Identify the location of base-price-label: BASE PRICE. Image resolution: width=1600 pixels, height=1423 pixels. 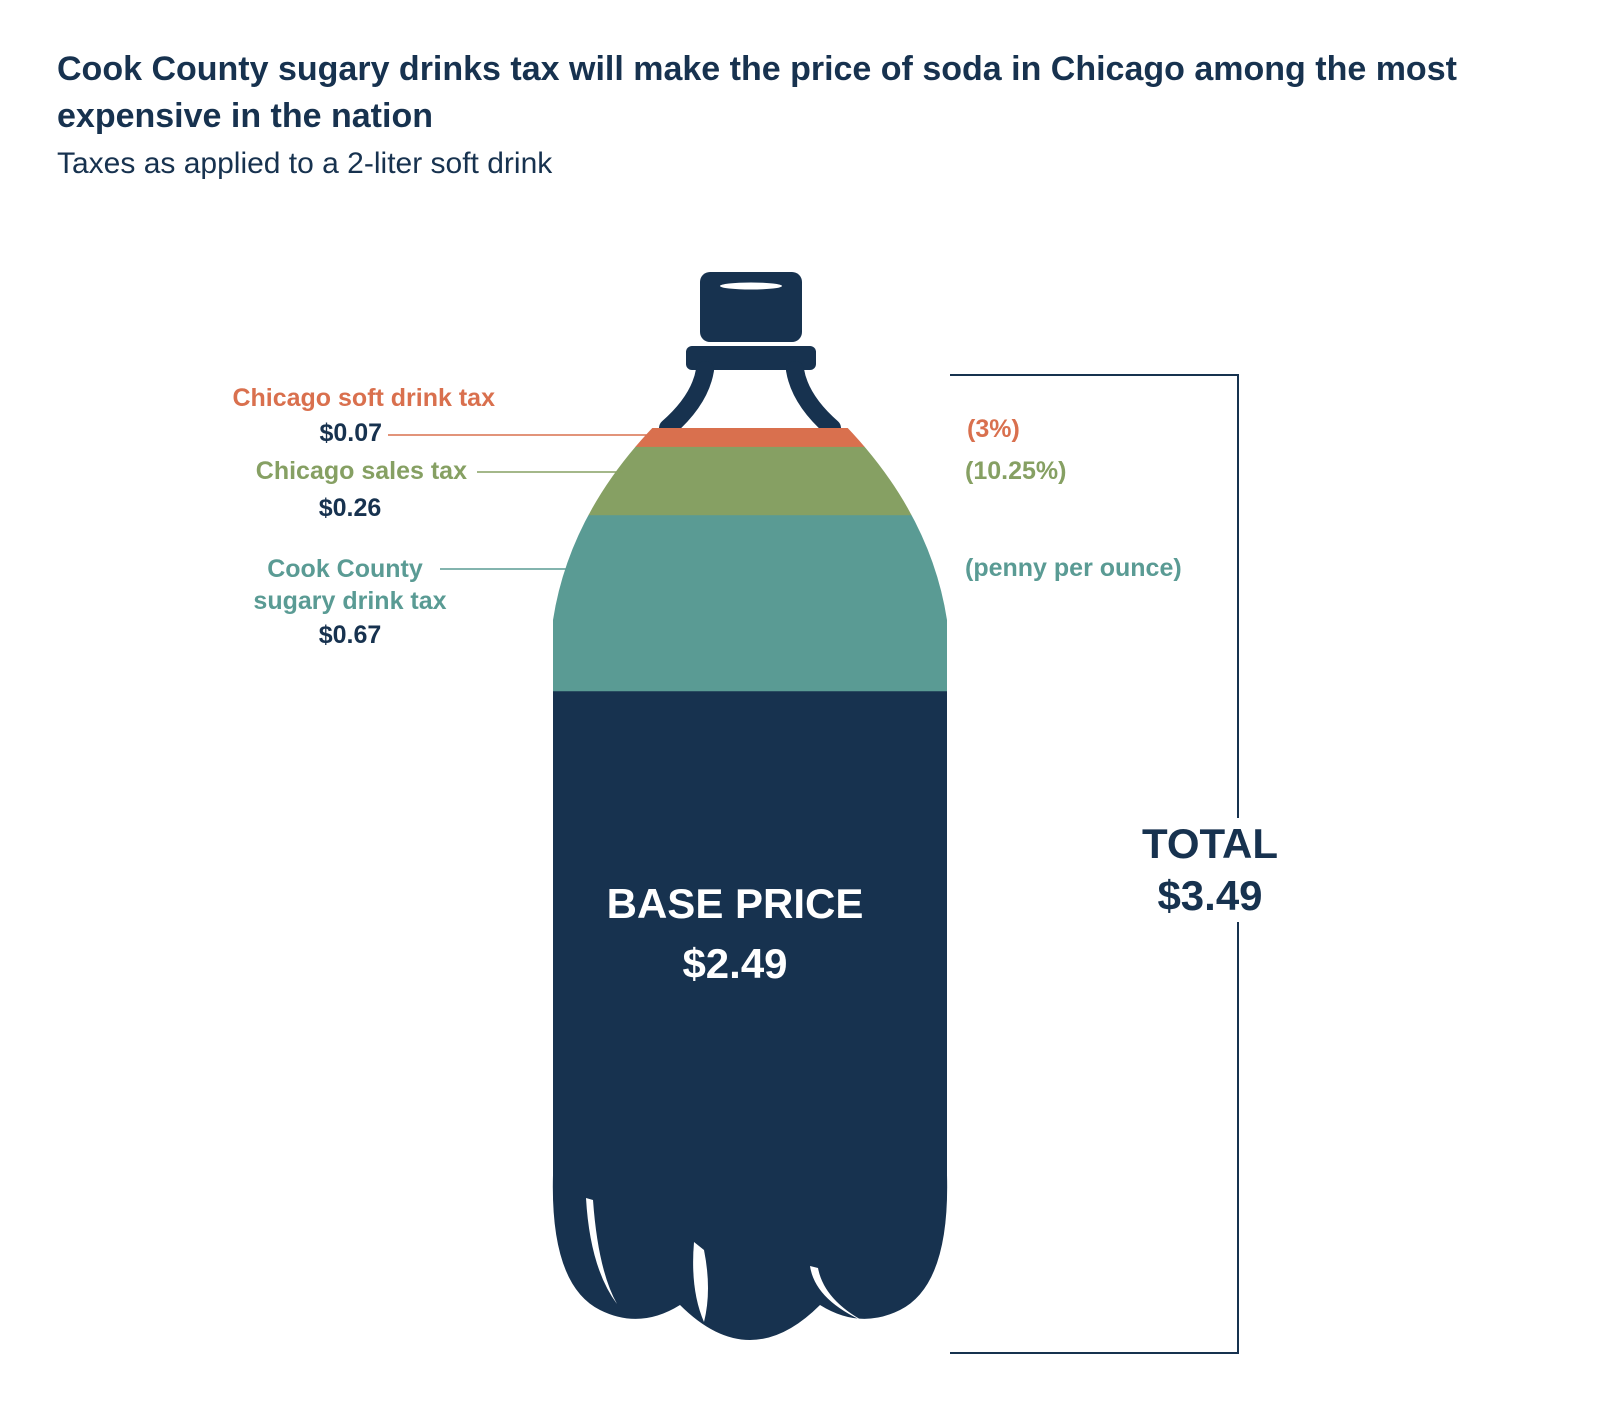
(735, 903).